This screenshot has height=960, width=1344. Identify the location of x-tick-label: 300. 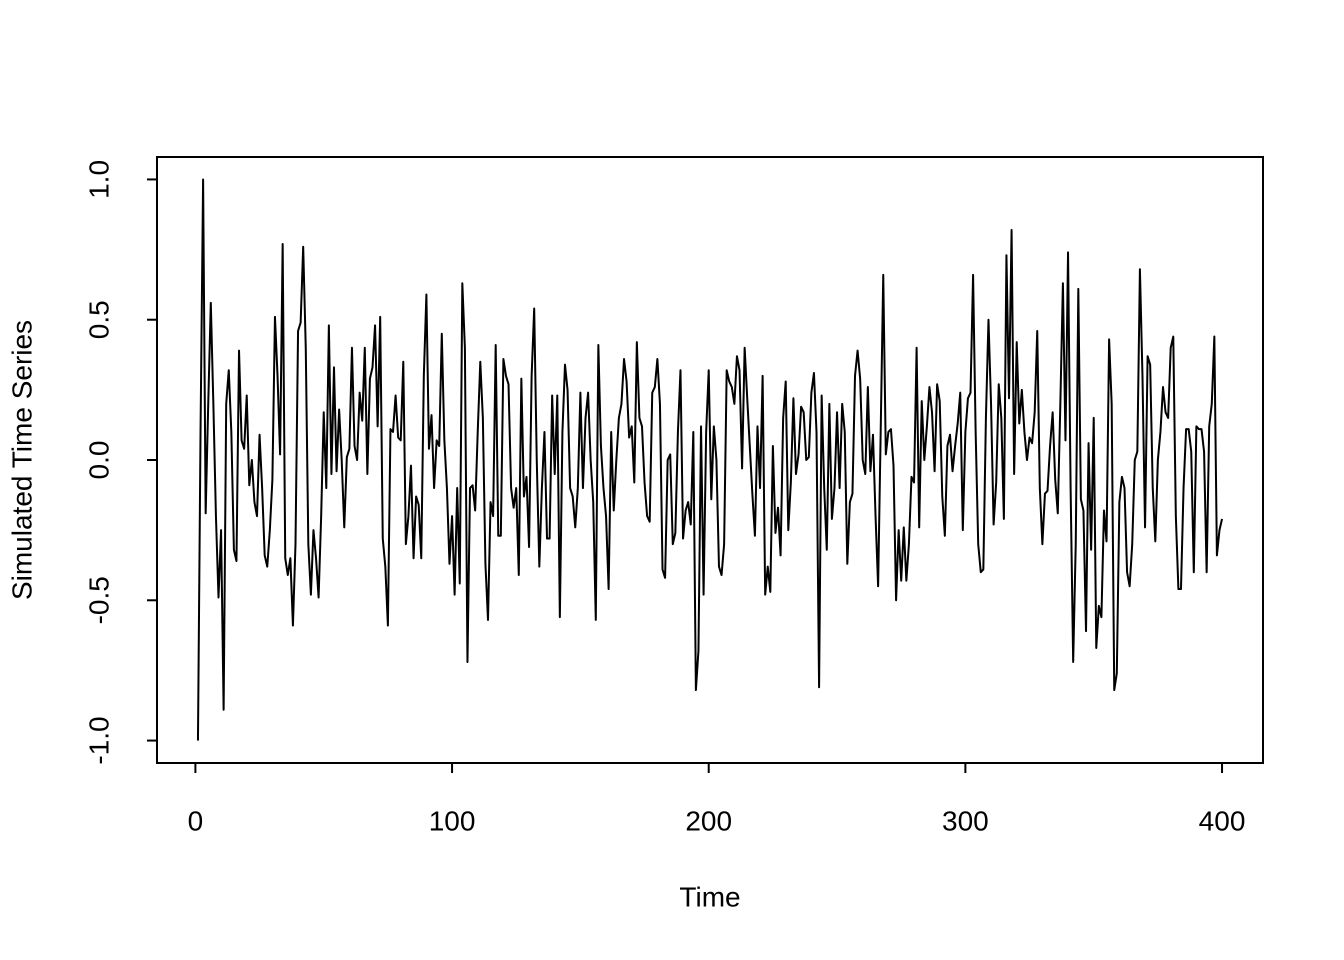
(965, 820).